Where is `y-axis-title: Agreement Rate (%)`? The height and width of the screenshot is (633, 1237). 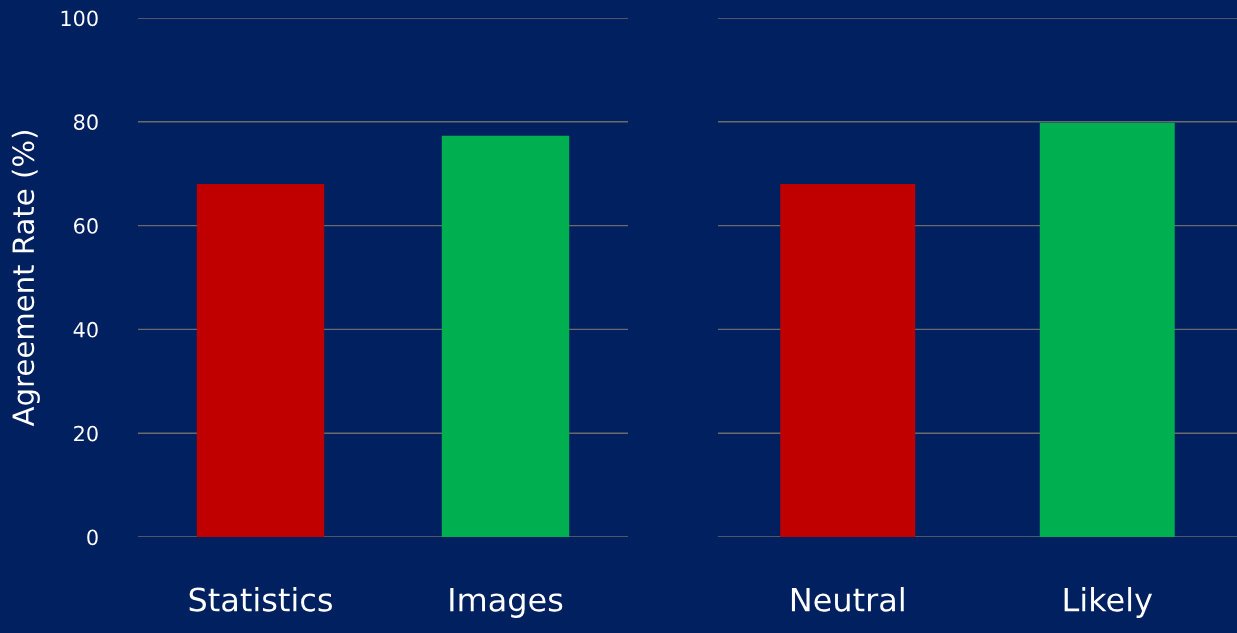
y-axis-title: Agreement Rate (%) is located at coordinates (25, 279).